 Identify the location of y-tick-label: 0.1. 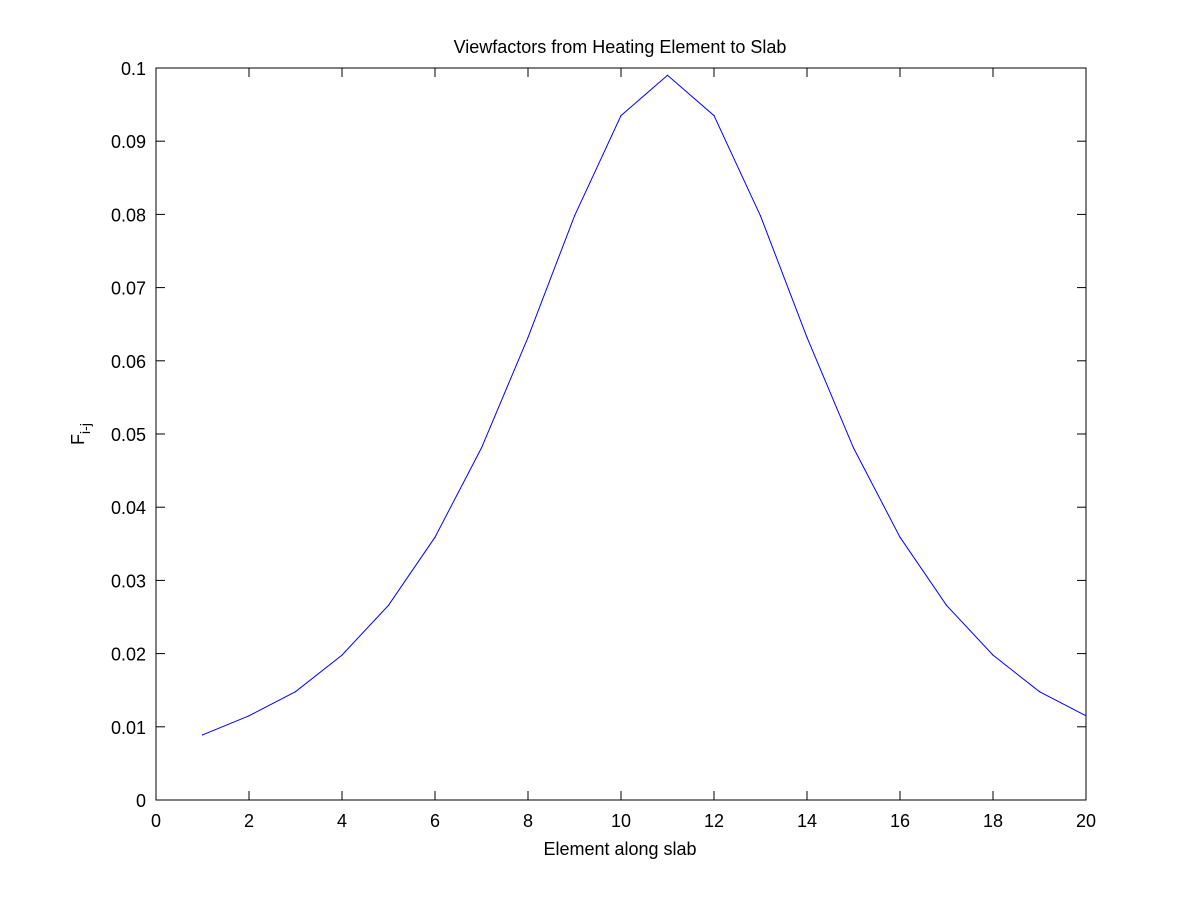
(133, 69).